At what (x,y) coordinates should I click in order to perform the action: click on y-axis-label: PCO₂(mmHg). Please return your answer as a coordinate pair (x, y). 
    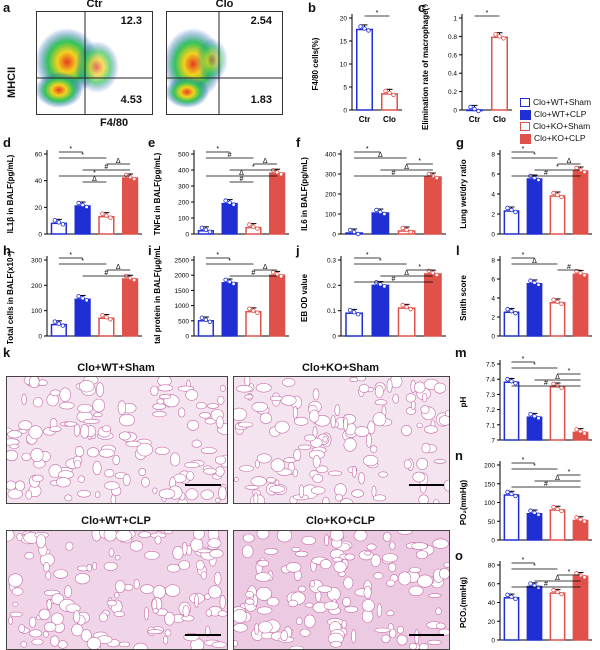
    Looking at the image, I should click on (463, 602).